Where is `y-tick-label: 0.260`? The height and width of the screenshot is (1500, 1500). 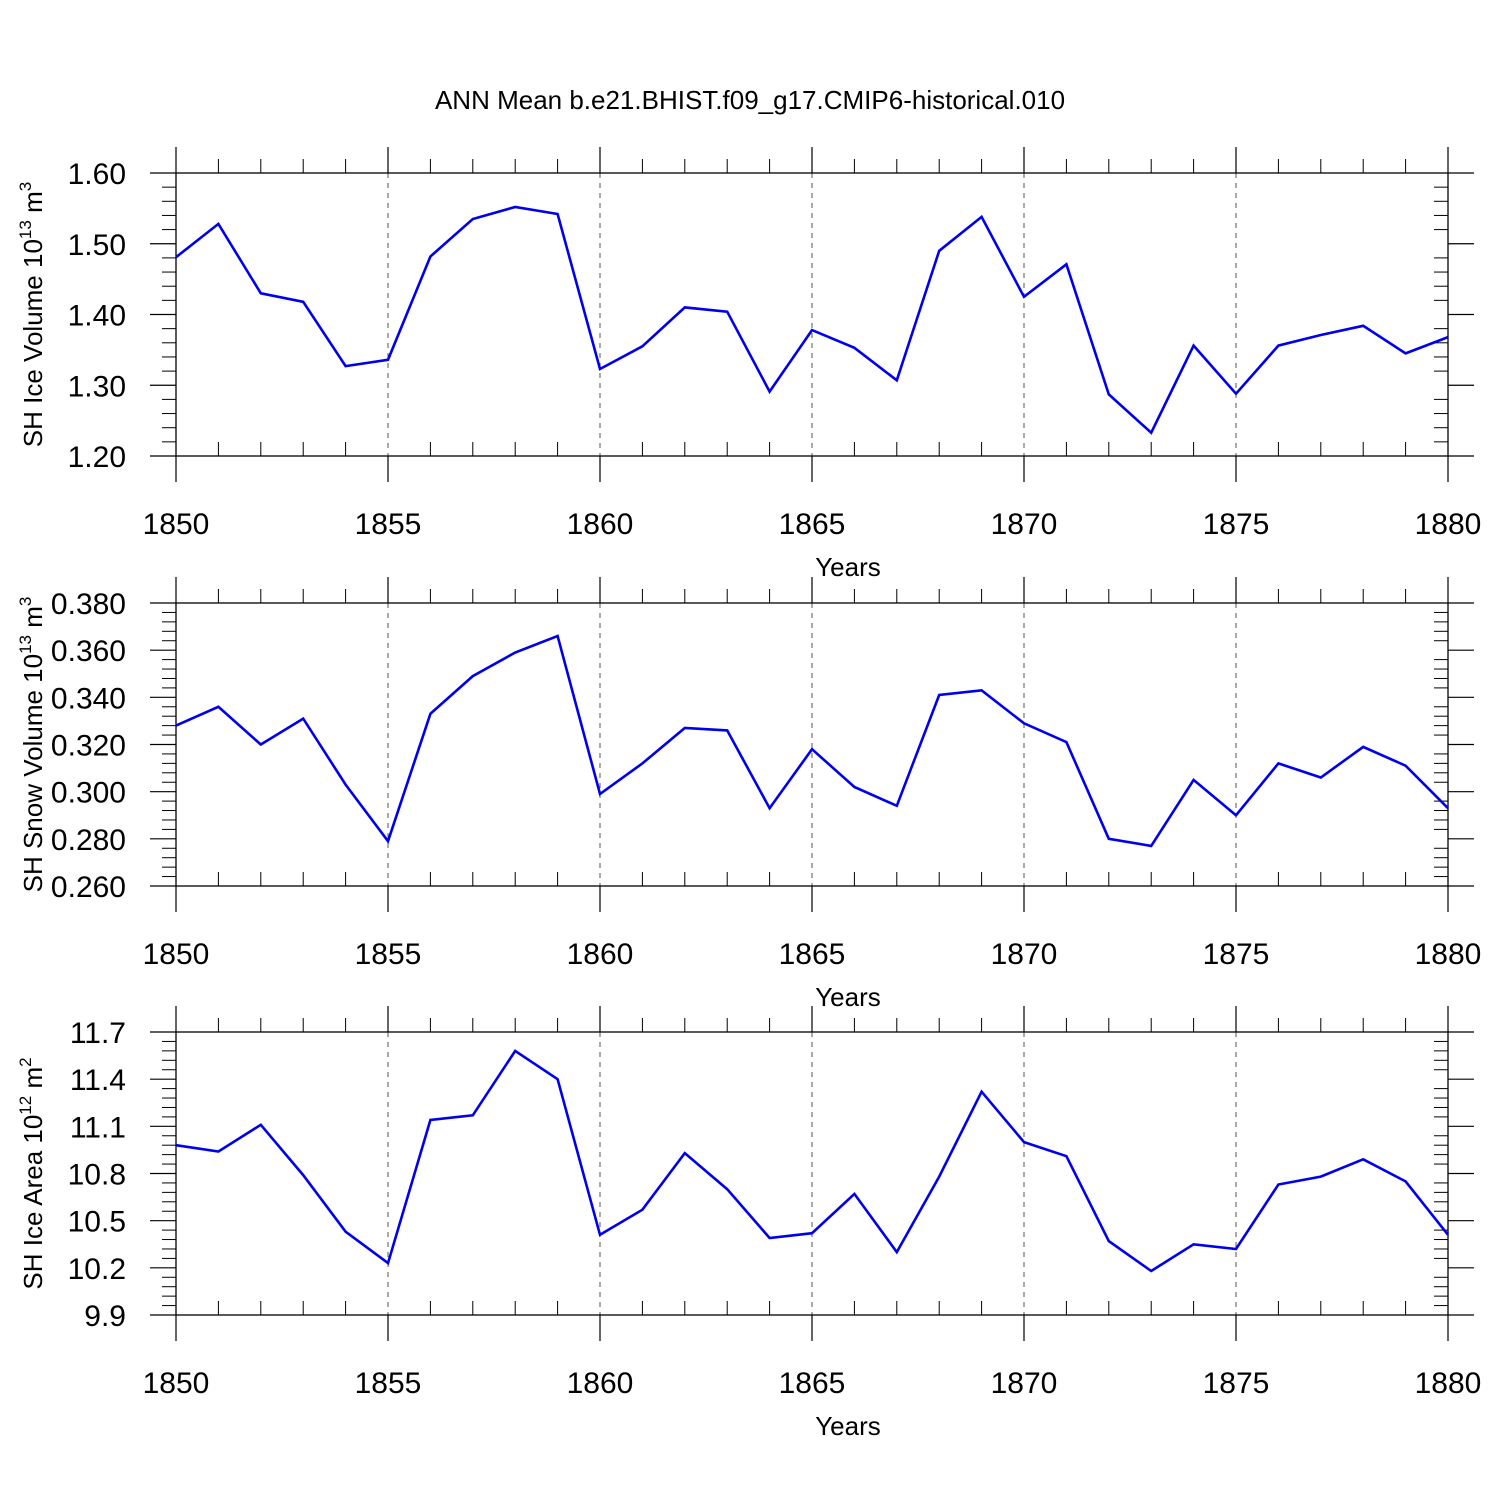
y-tick-label: 0.260 is located at coordinates (88, 887).